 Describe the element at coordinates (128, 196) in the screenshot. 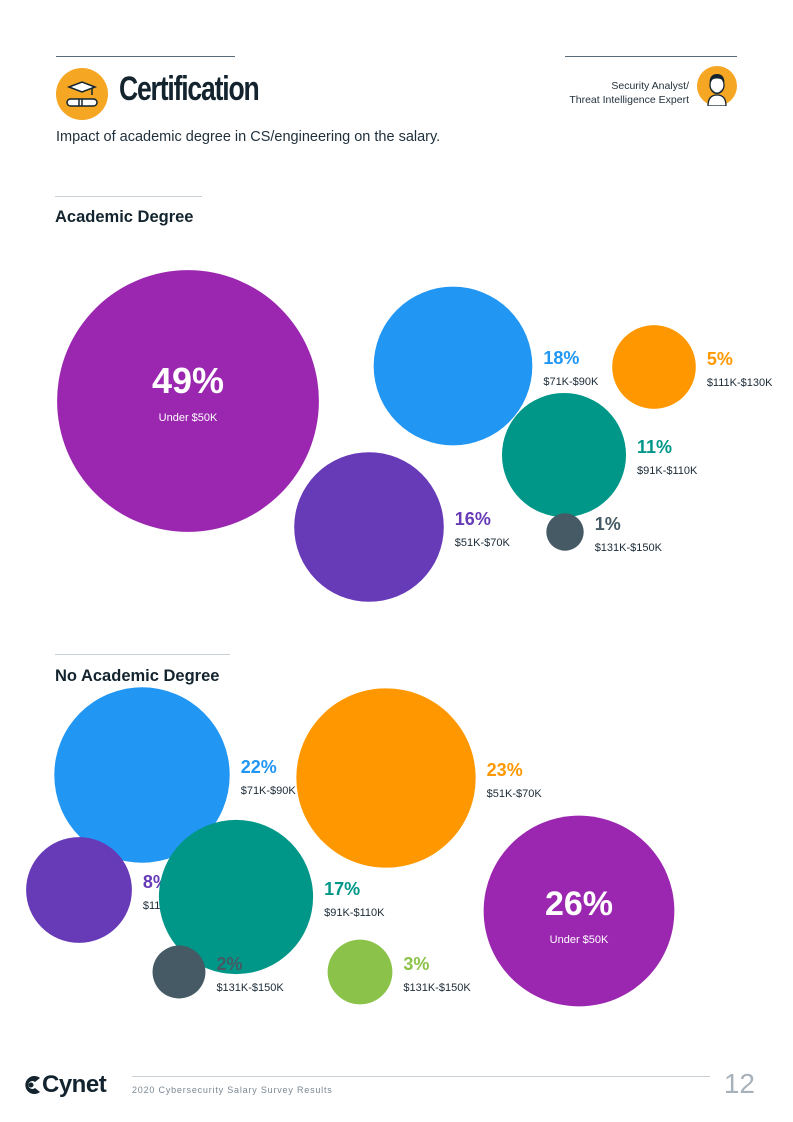

I see `section-rule-academic` at that location.